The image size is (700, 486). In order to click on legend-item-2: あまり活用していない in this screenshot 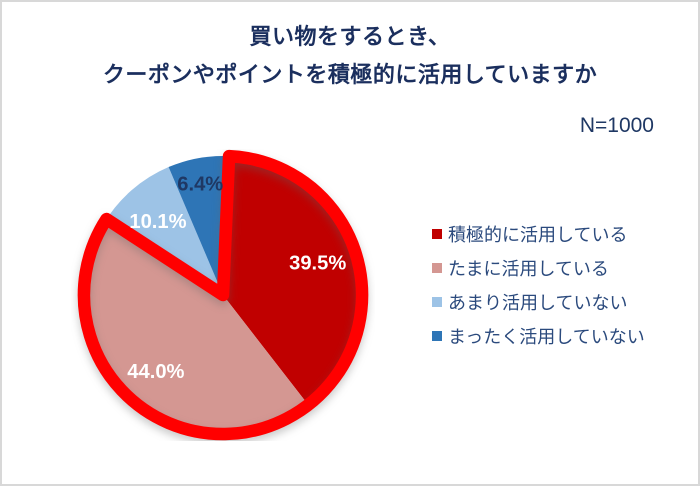, I will do `click(538, 302)`.